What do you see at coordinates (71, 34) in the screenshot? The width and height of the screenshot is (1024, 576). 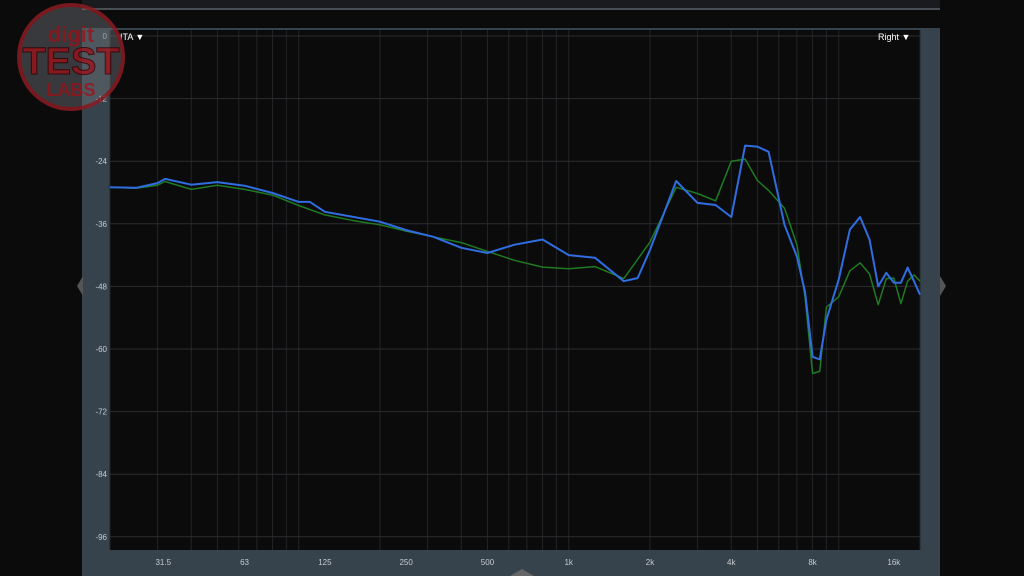 I see `svg-text: digit` at bounding box center [71, 34].